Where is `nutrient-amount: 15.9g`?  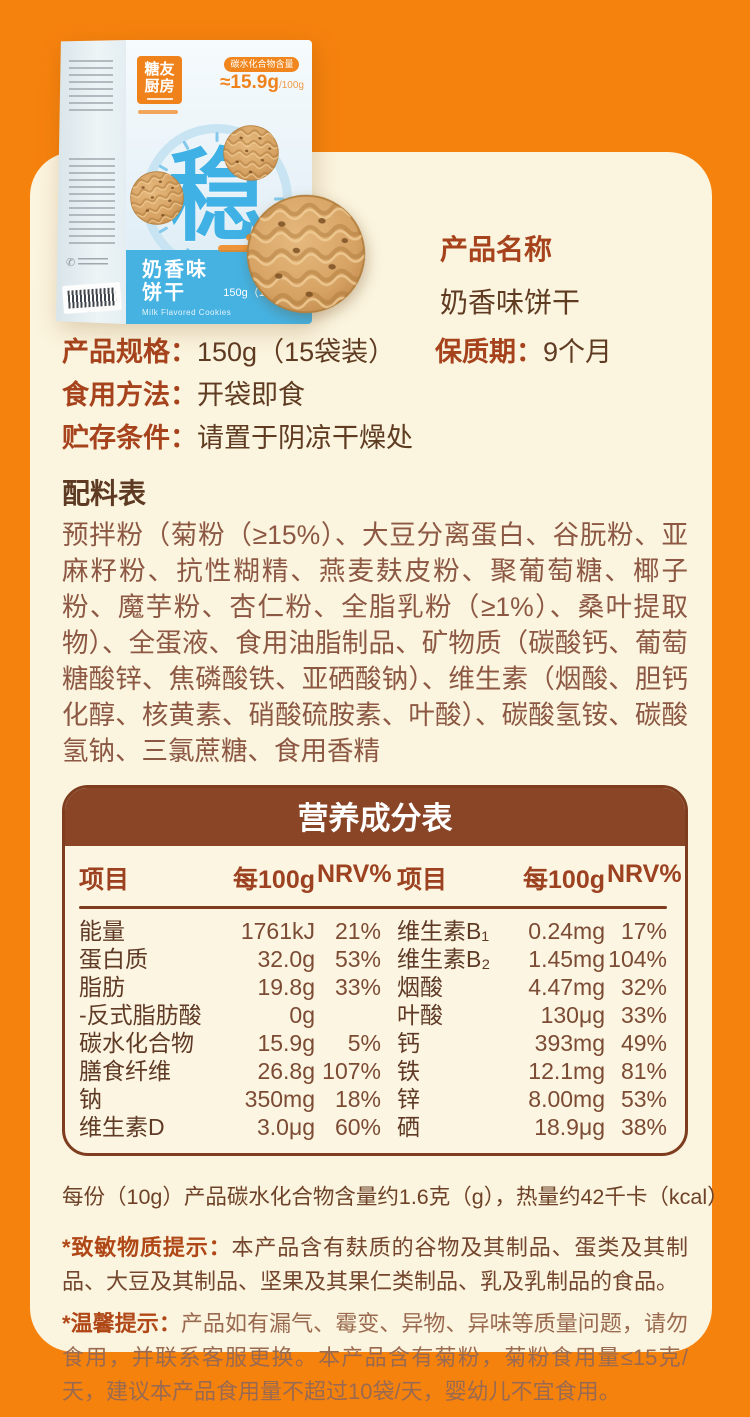
nutrient-amount: 15.9g is located at coordinates (286, 1043).